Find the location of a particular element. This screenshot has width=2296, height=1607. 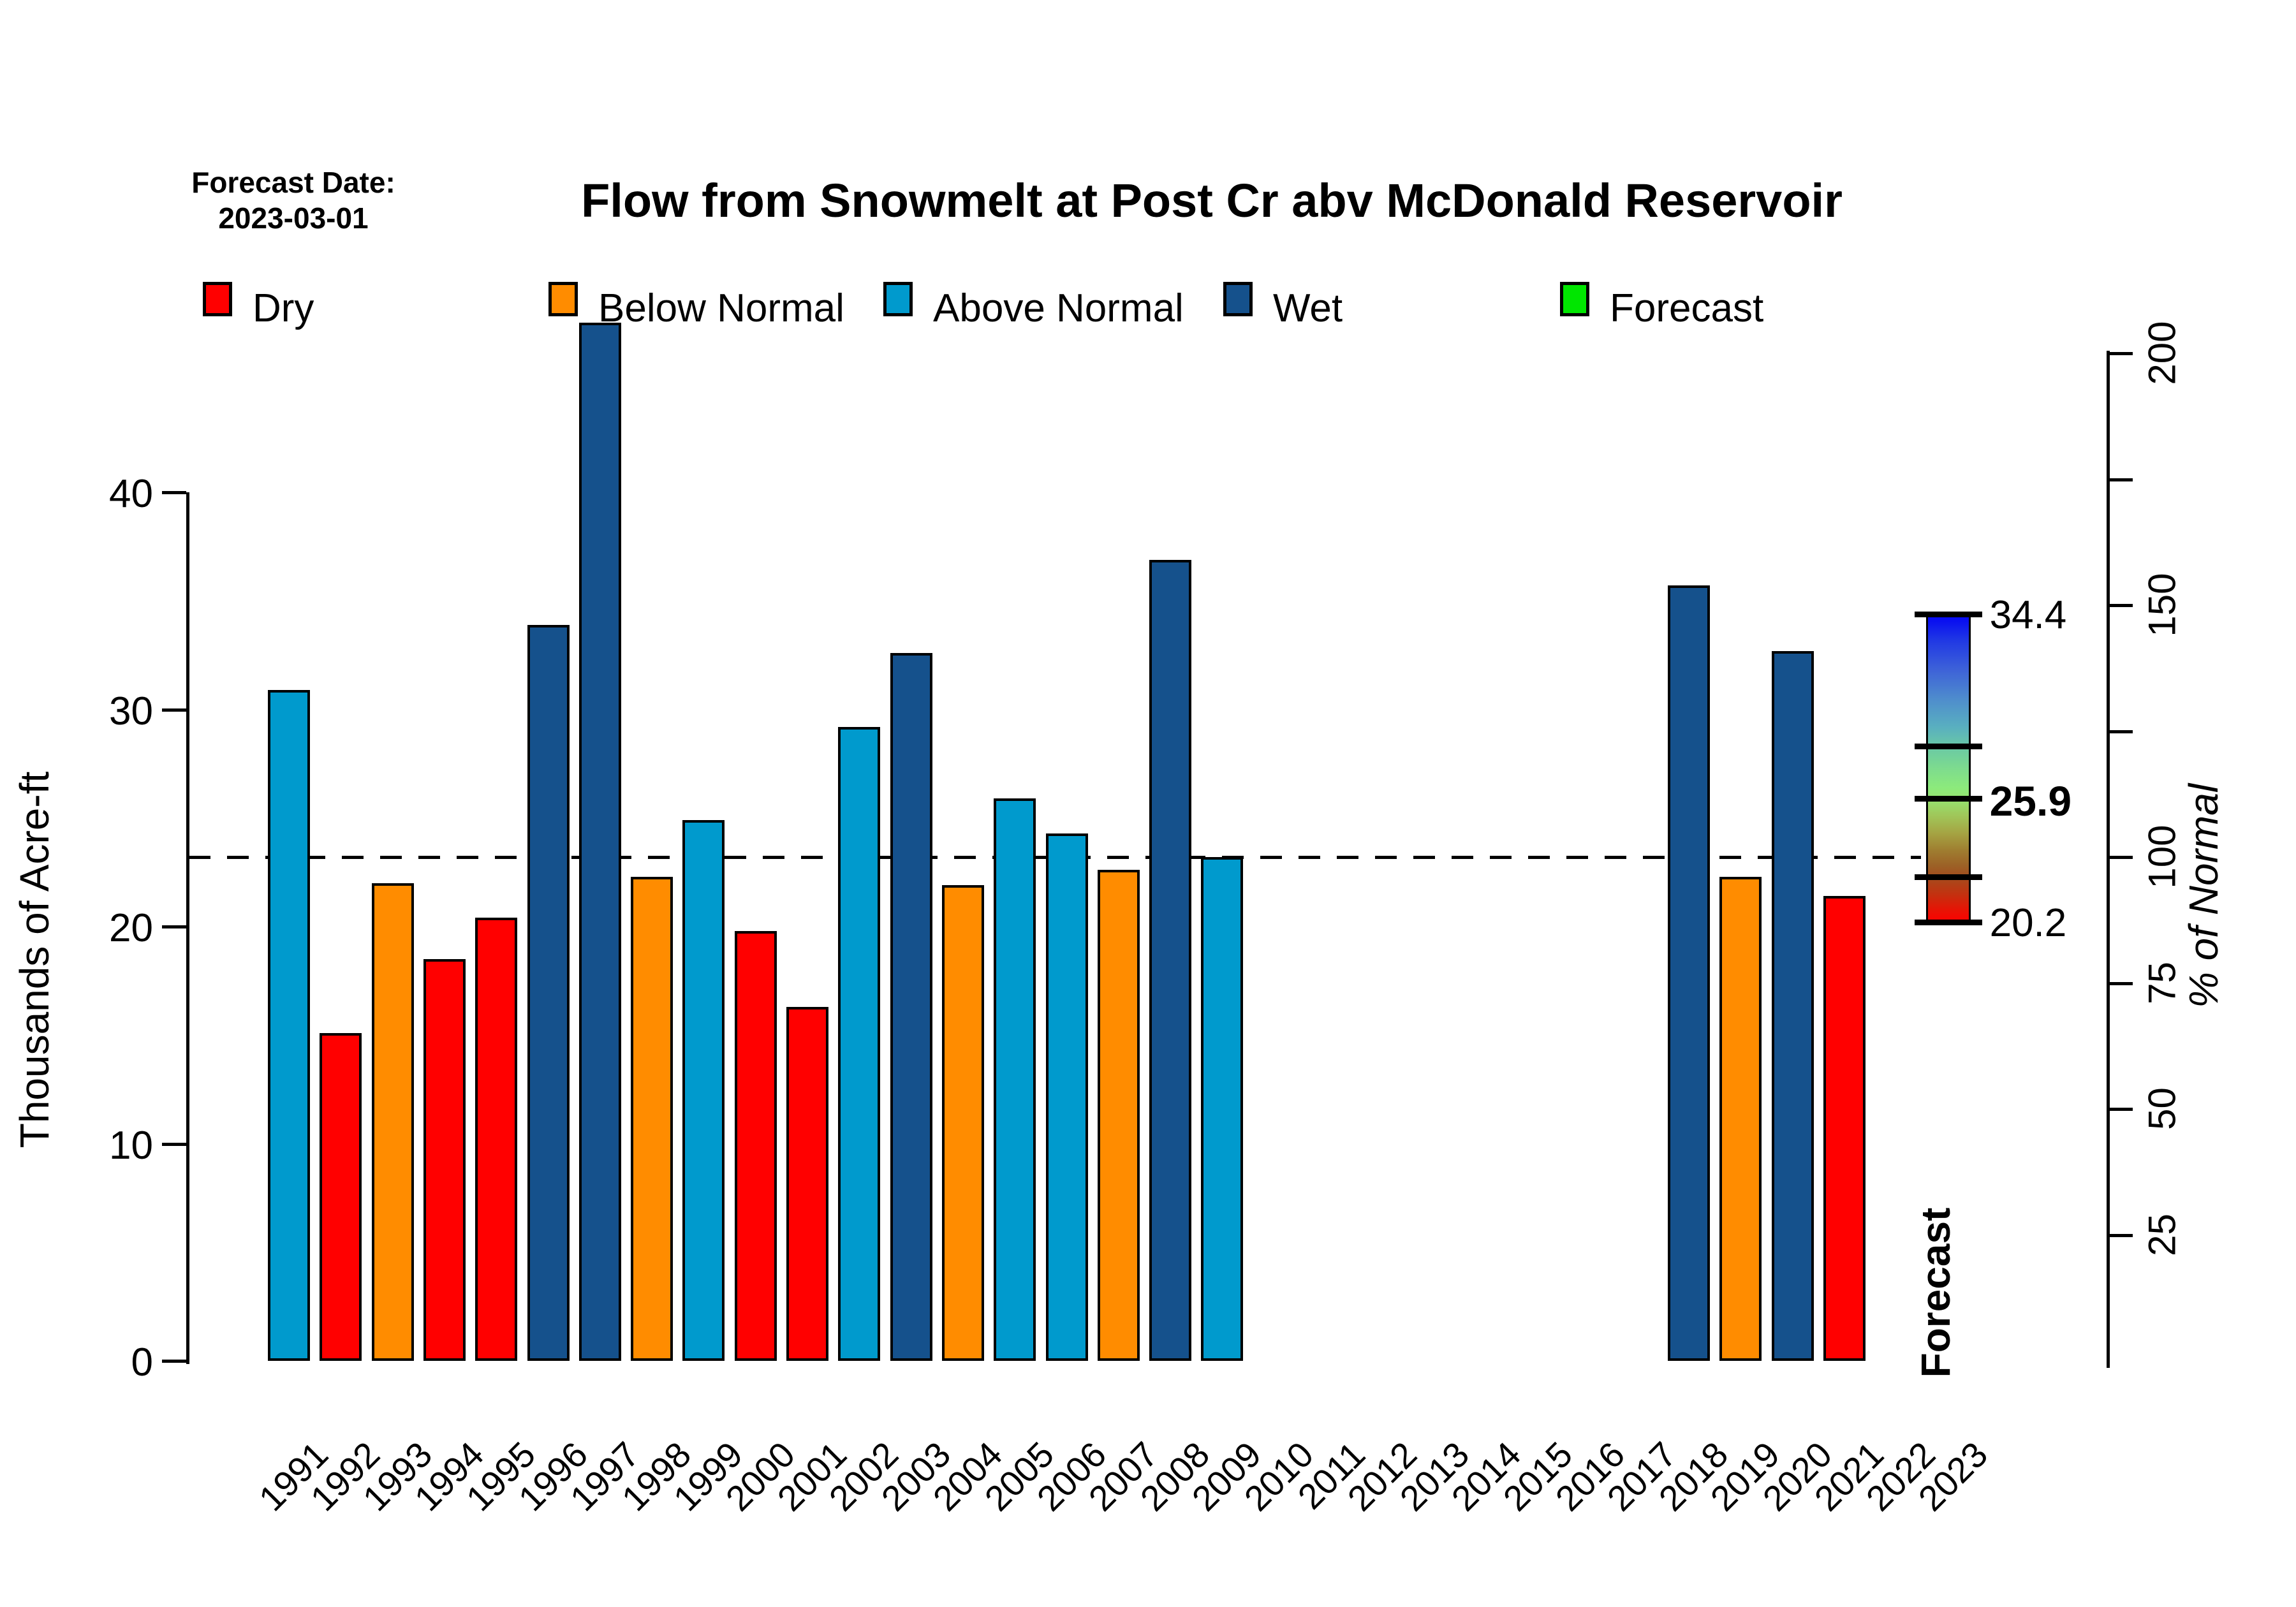

bar-2003 is located at coordinates (911, 1006).